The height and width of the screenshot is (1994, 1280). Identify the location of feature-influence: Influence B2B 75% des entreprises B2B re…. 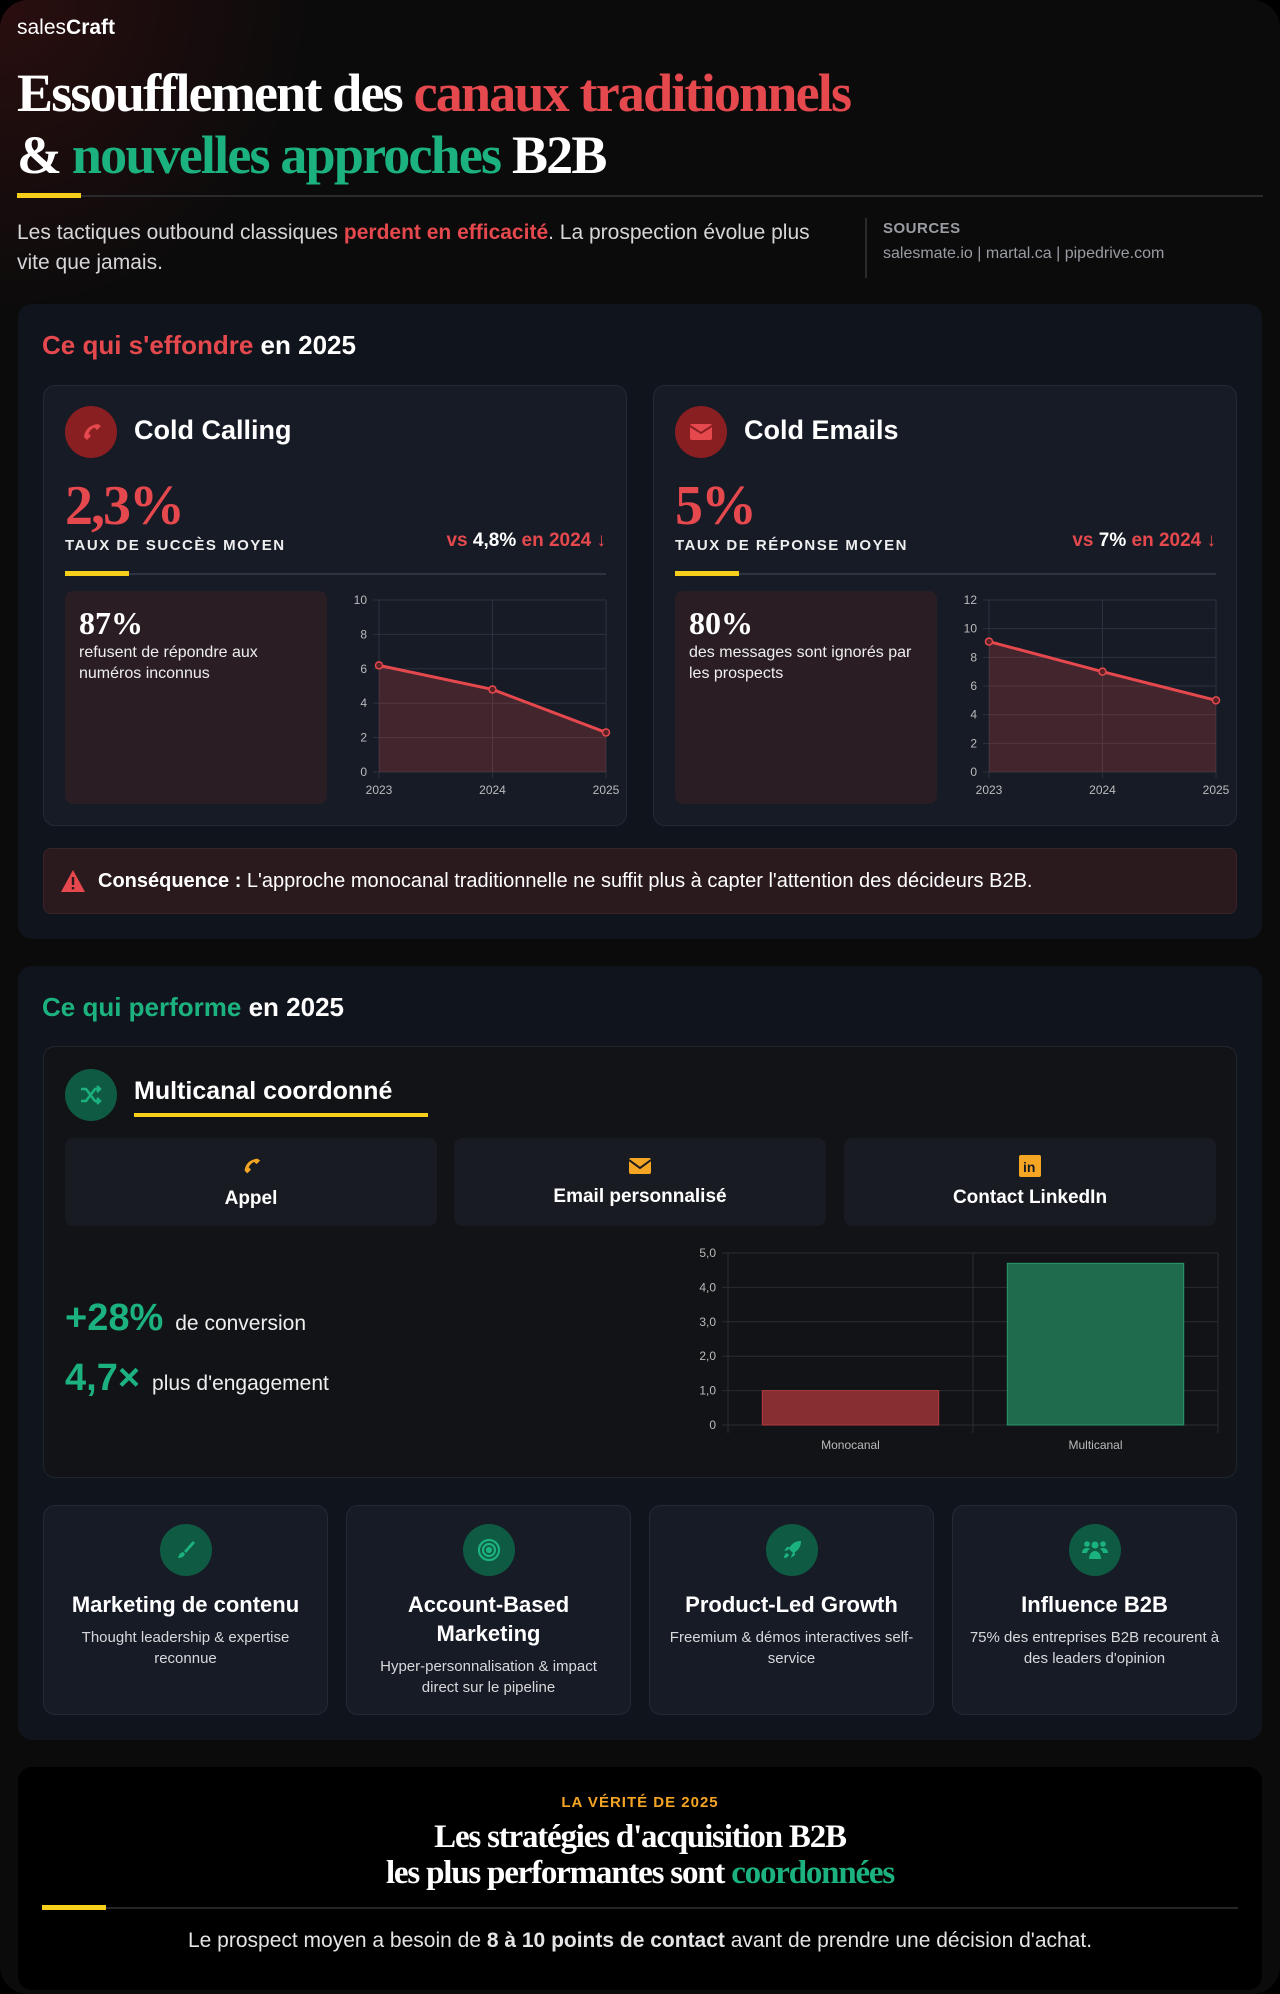
(1094, 1610).